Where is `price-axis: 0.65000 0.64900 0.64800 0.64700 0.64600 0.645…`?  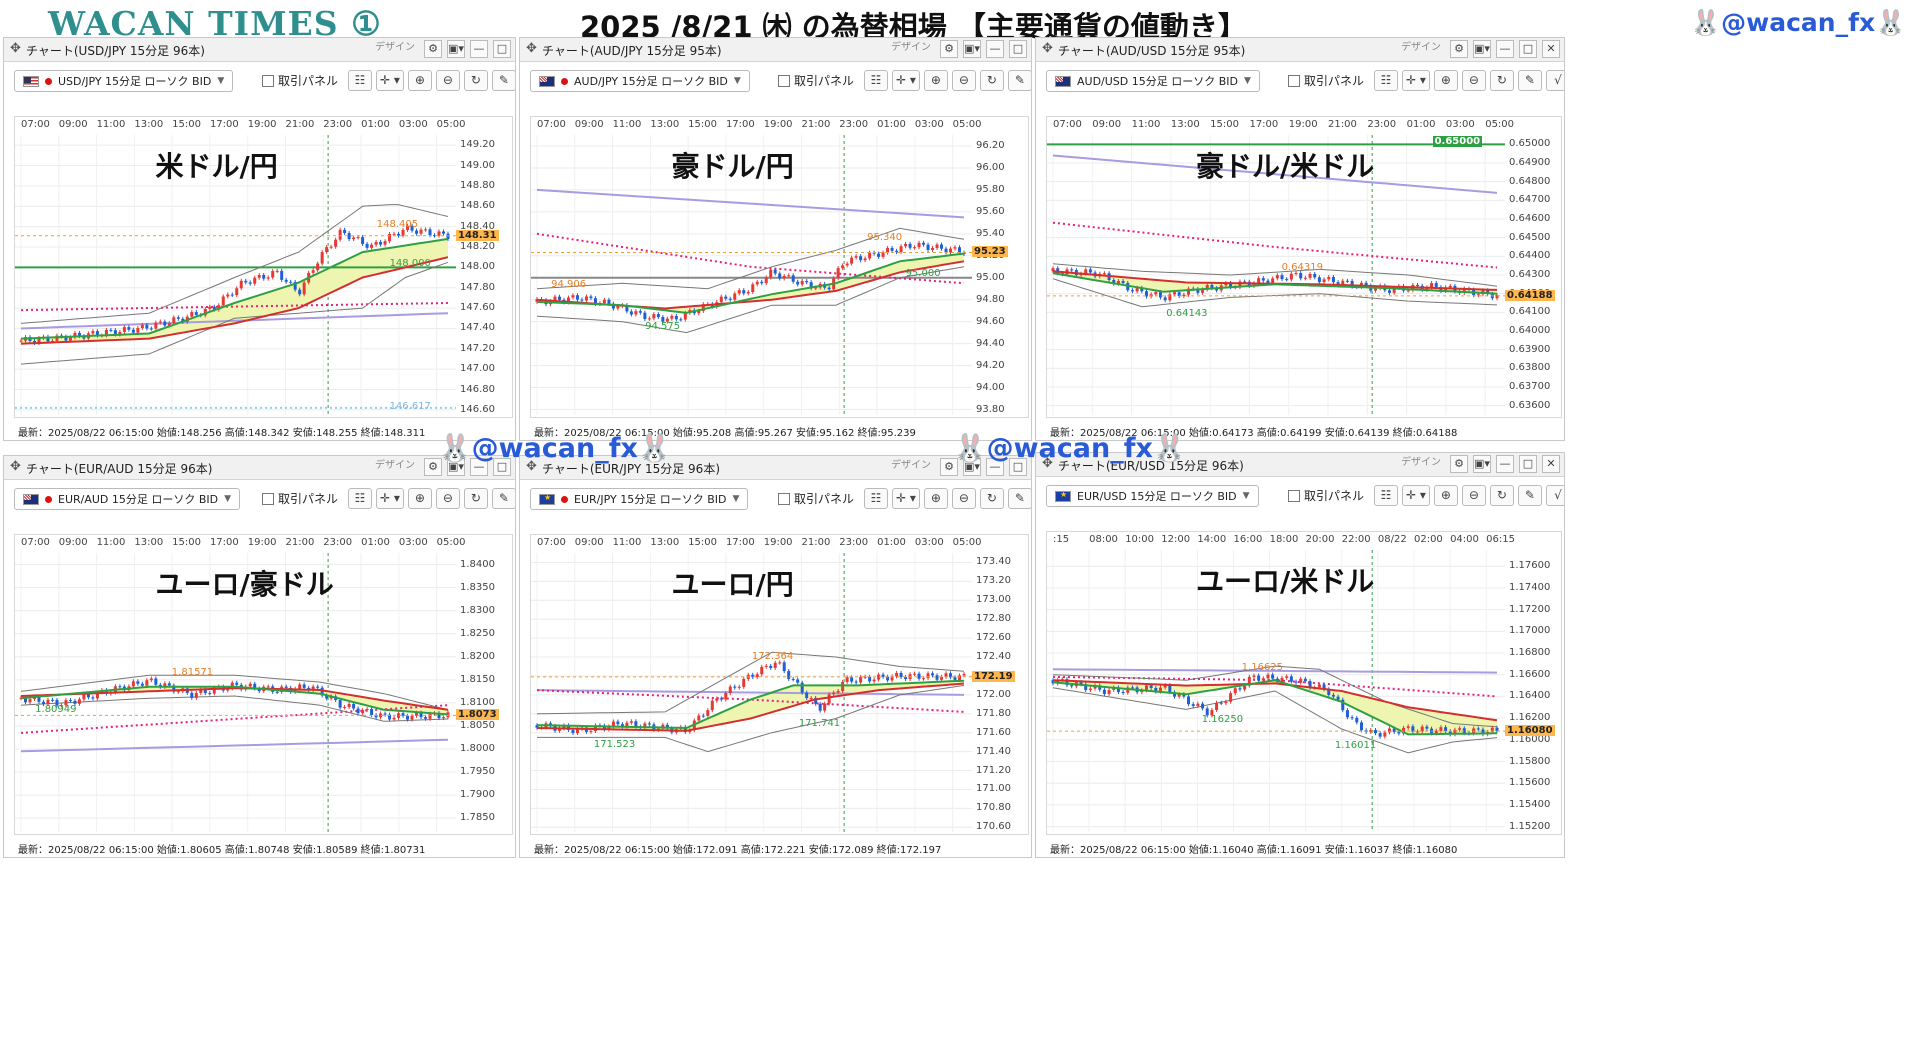
price-axis: 0.65000 0.64900 0.64800 0.64700 0.64600 0.645… is located at coordinates (1534, 266).